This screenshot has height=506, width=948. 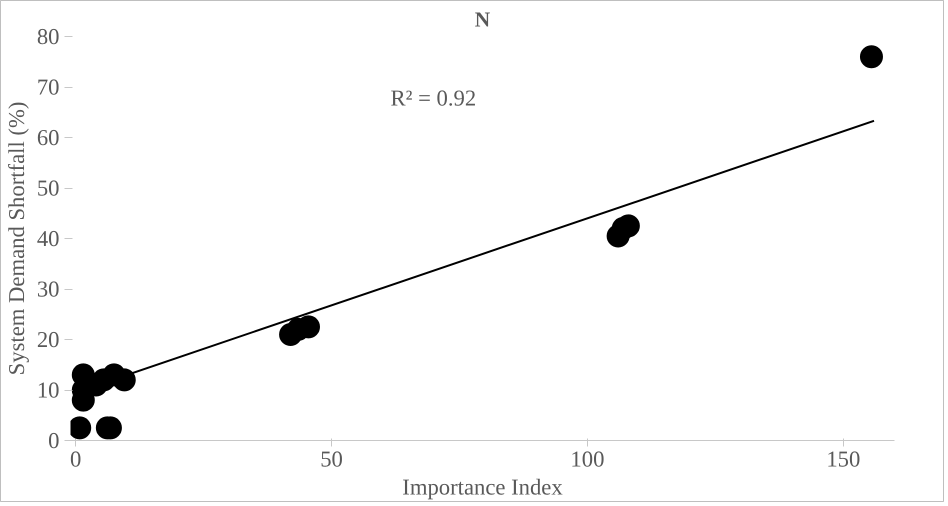 I want to click on y-axis-title: System Demand Shortfall (%), so click(x=16, y=239).